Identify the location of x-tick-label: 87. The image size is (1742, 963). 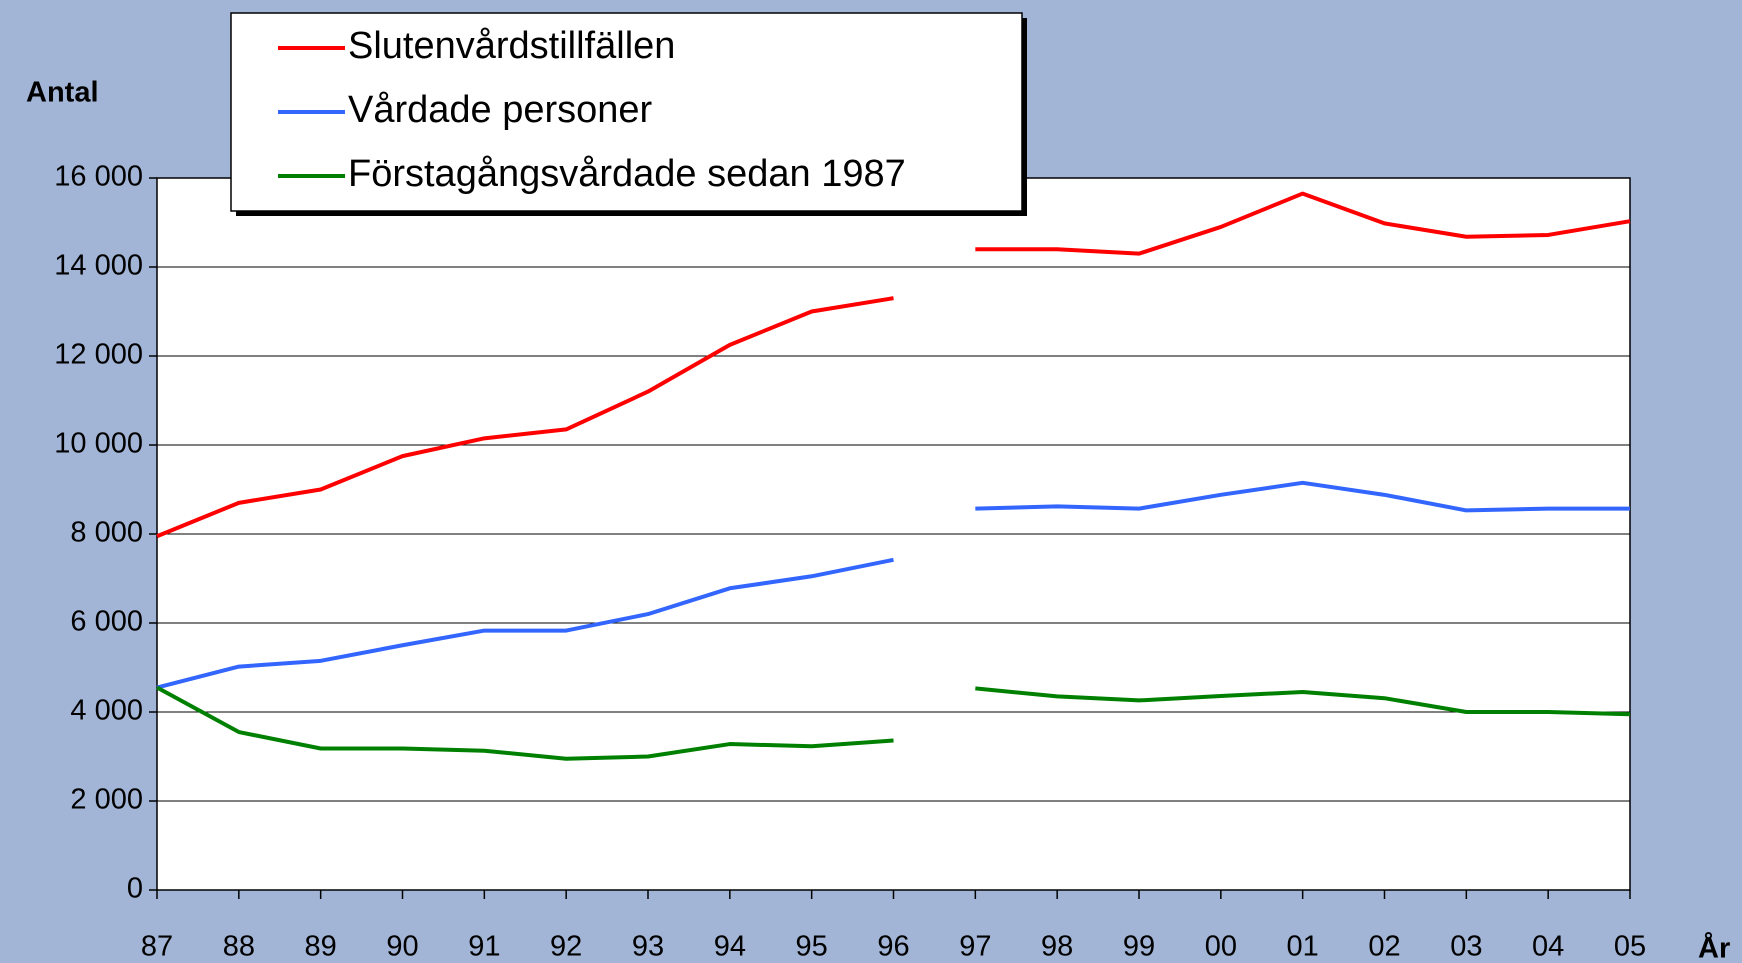
(157, 947).